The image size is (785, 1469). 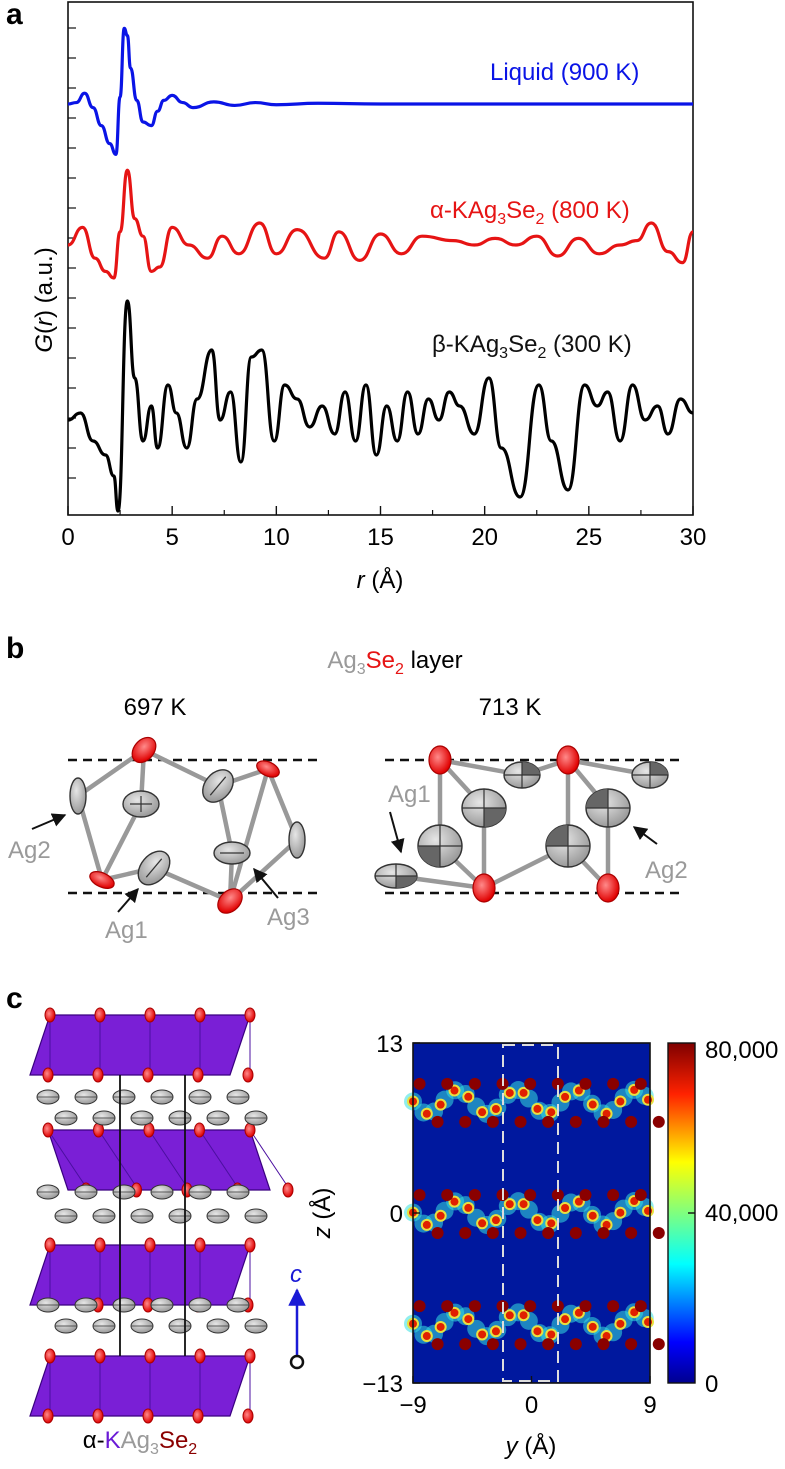 I want to click on series-label-beta: β-KAg3Se2 (300 K), so click(x=532, y=346).